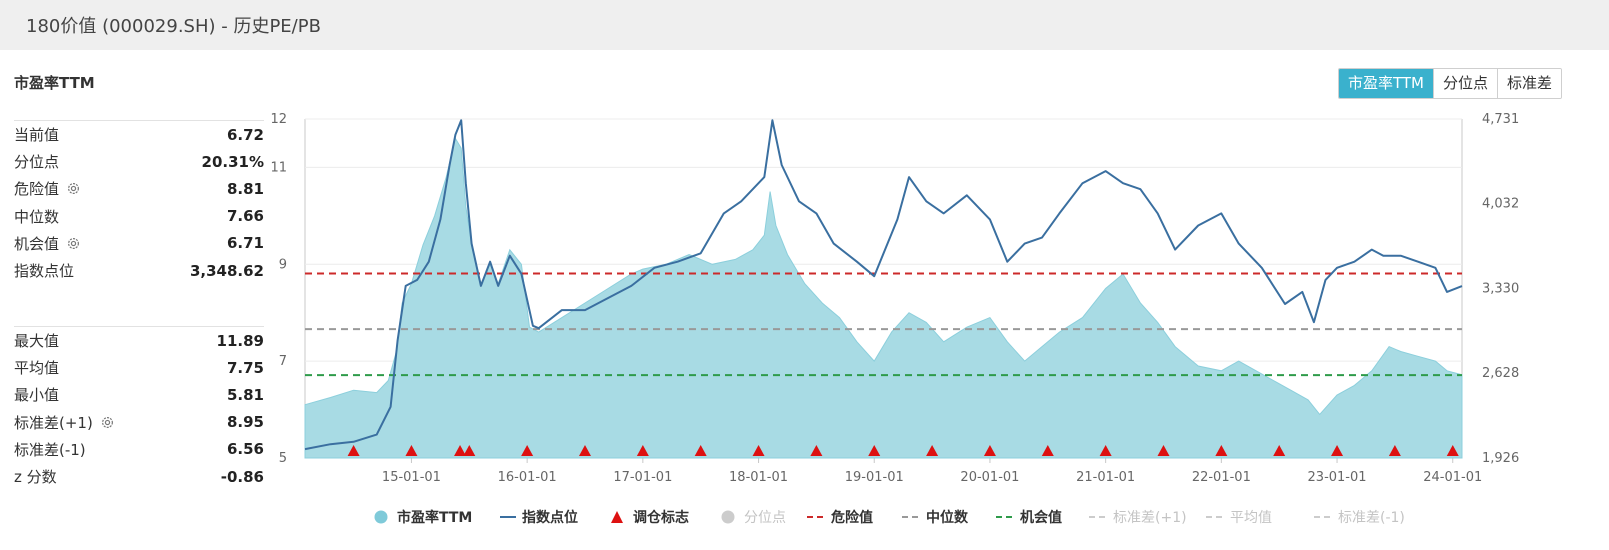 The image size is (1609, 550). Describe the element at coordinates (37, 216) in the screenshot. I see `stat-label: 中位数` at that location.